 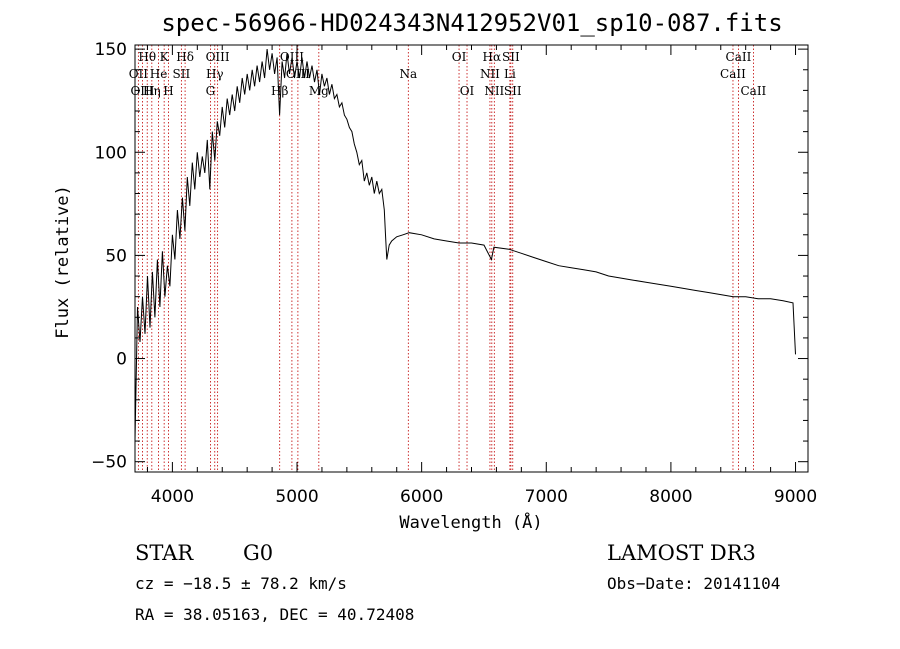 I want to click on obs-date-text: Obs−Date: 20141104, so click(x=693, y=583).